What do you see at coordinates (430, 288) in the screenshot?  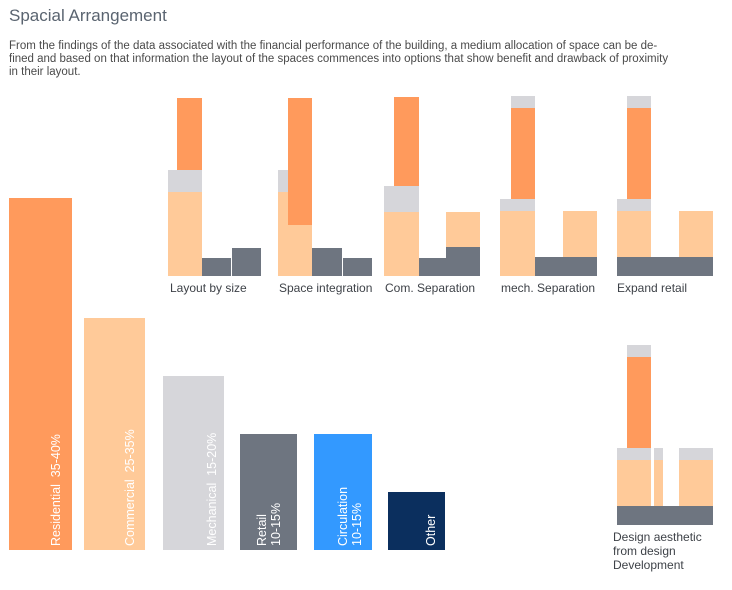 I see `caption-com-separation: Com. Separation` at bounding box center [430, 288].